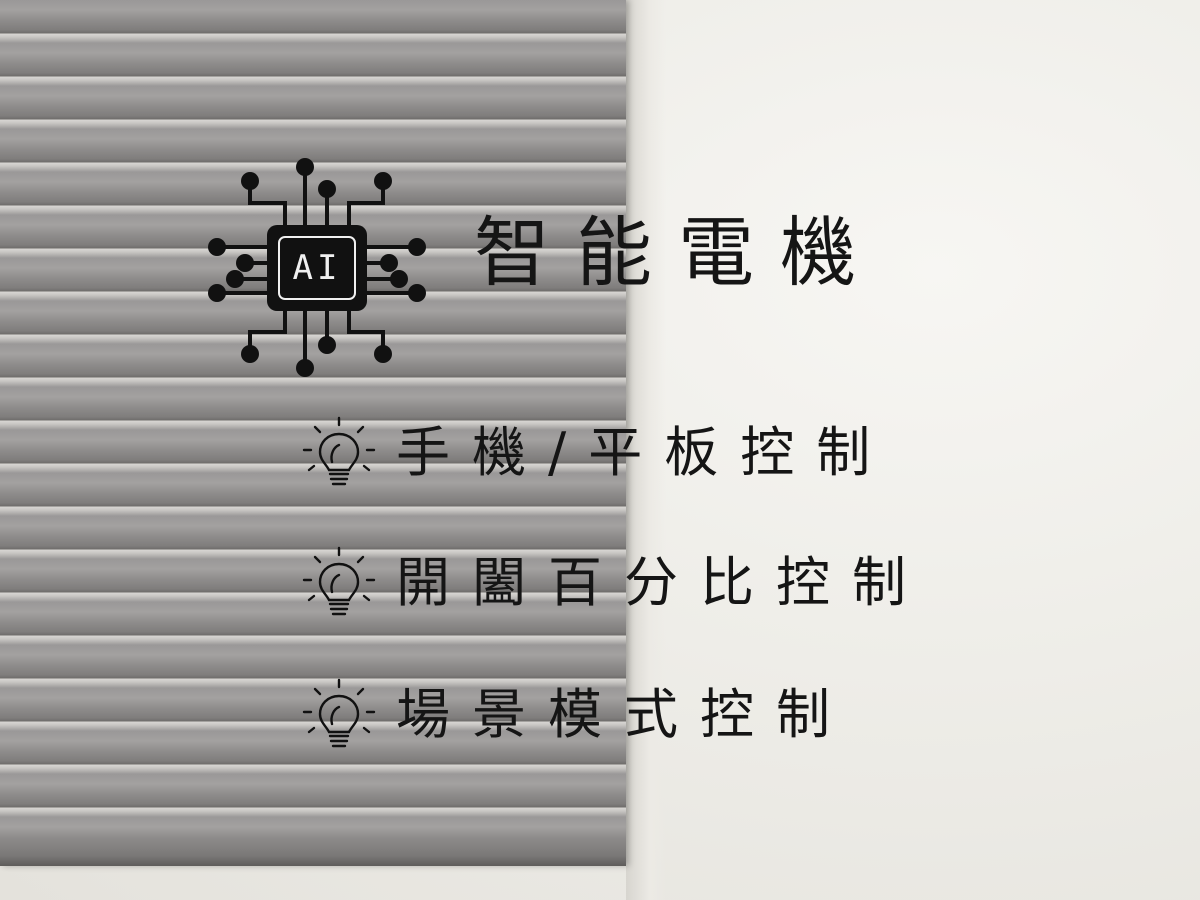 The width and height of the screenshot is (1200, 900). What do you see at coordinates (678, 252) in the screenshot?
I see `page-title: 智能電機` at bounding box center [678, 252].